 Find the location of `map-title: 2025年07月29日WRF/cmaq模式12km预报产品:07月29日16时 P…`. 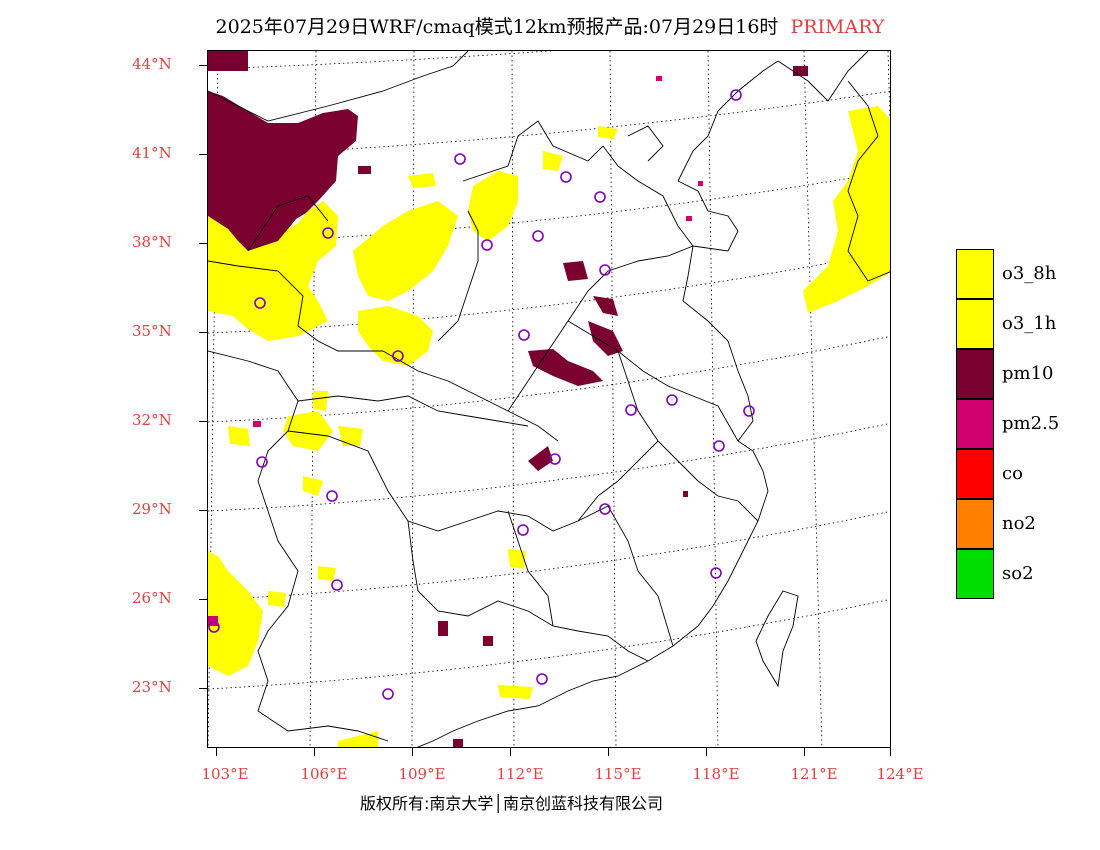

map-title: 2025年07月29日WRF/cmaq模式12km预报产品:07月29日16时 P… is located at coordinates (550, 25).